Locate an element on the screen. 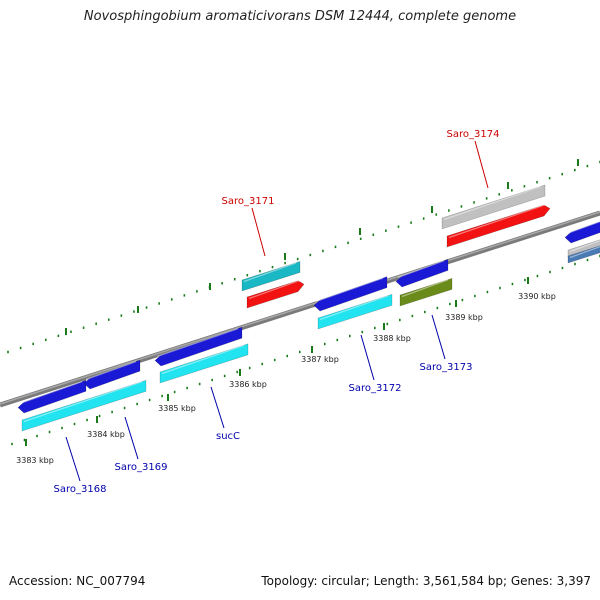 The width and height of the screenshot is (600, 600). gene-succ-arrow is located at coordinates (198, 346).